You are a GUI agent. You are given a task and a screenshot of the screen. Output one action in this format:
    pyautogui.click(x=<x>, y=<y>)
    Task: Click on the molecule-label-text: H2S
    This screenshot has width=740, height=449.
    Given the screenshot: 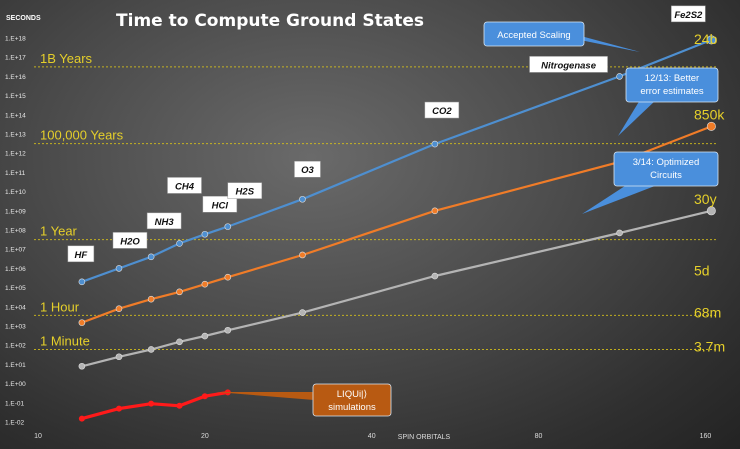 What is the action you would take?
    pyautogui.click(x=245, y=192)
    